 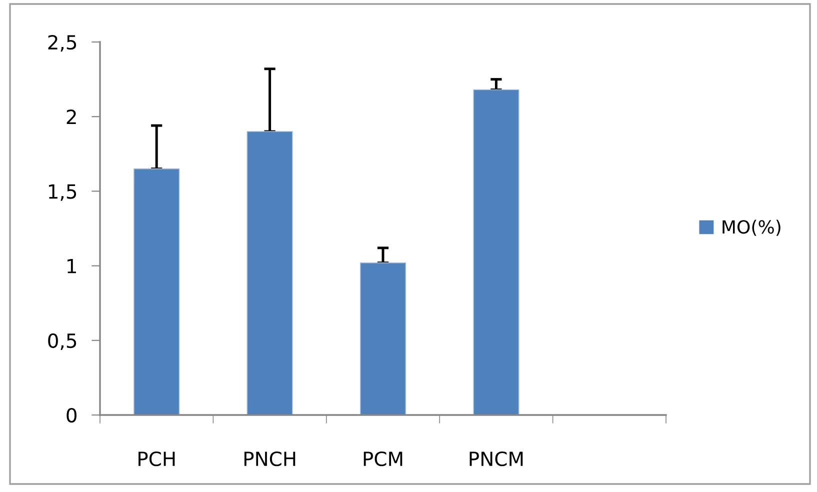 I want to click on x-tick-label: PCM, so click(x=383, y=458).